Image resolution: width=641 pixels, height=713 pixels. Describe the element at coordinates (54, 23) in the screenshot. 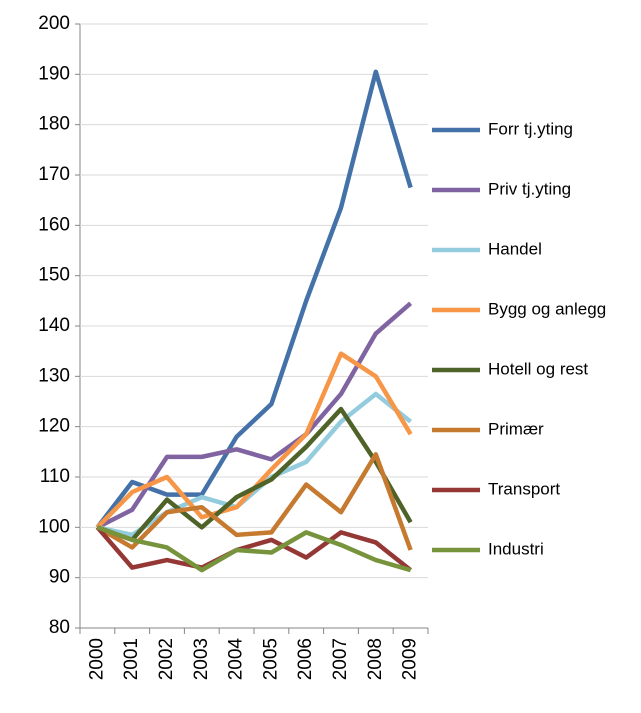

I see `y-tick-label: 200` at that location.